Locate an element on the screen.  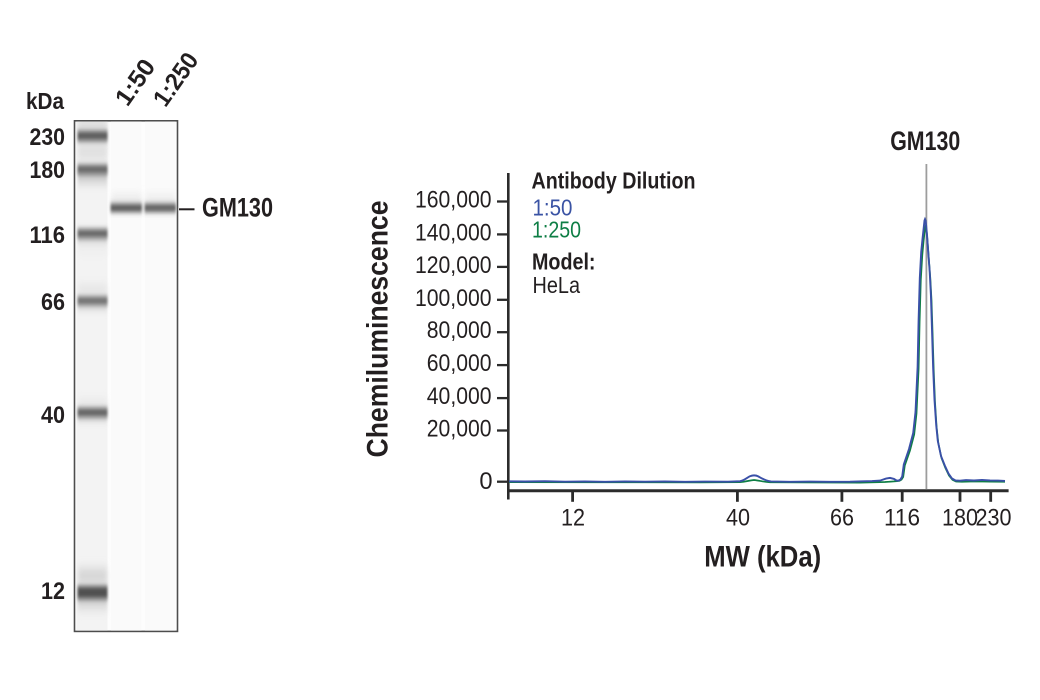
svg-text: 120,000 is located at coordinates (453, 266).